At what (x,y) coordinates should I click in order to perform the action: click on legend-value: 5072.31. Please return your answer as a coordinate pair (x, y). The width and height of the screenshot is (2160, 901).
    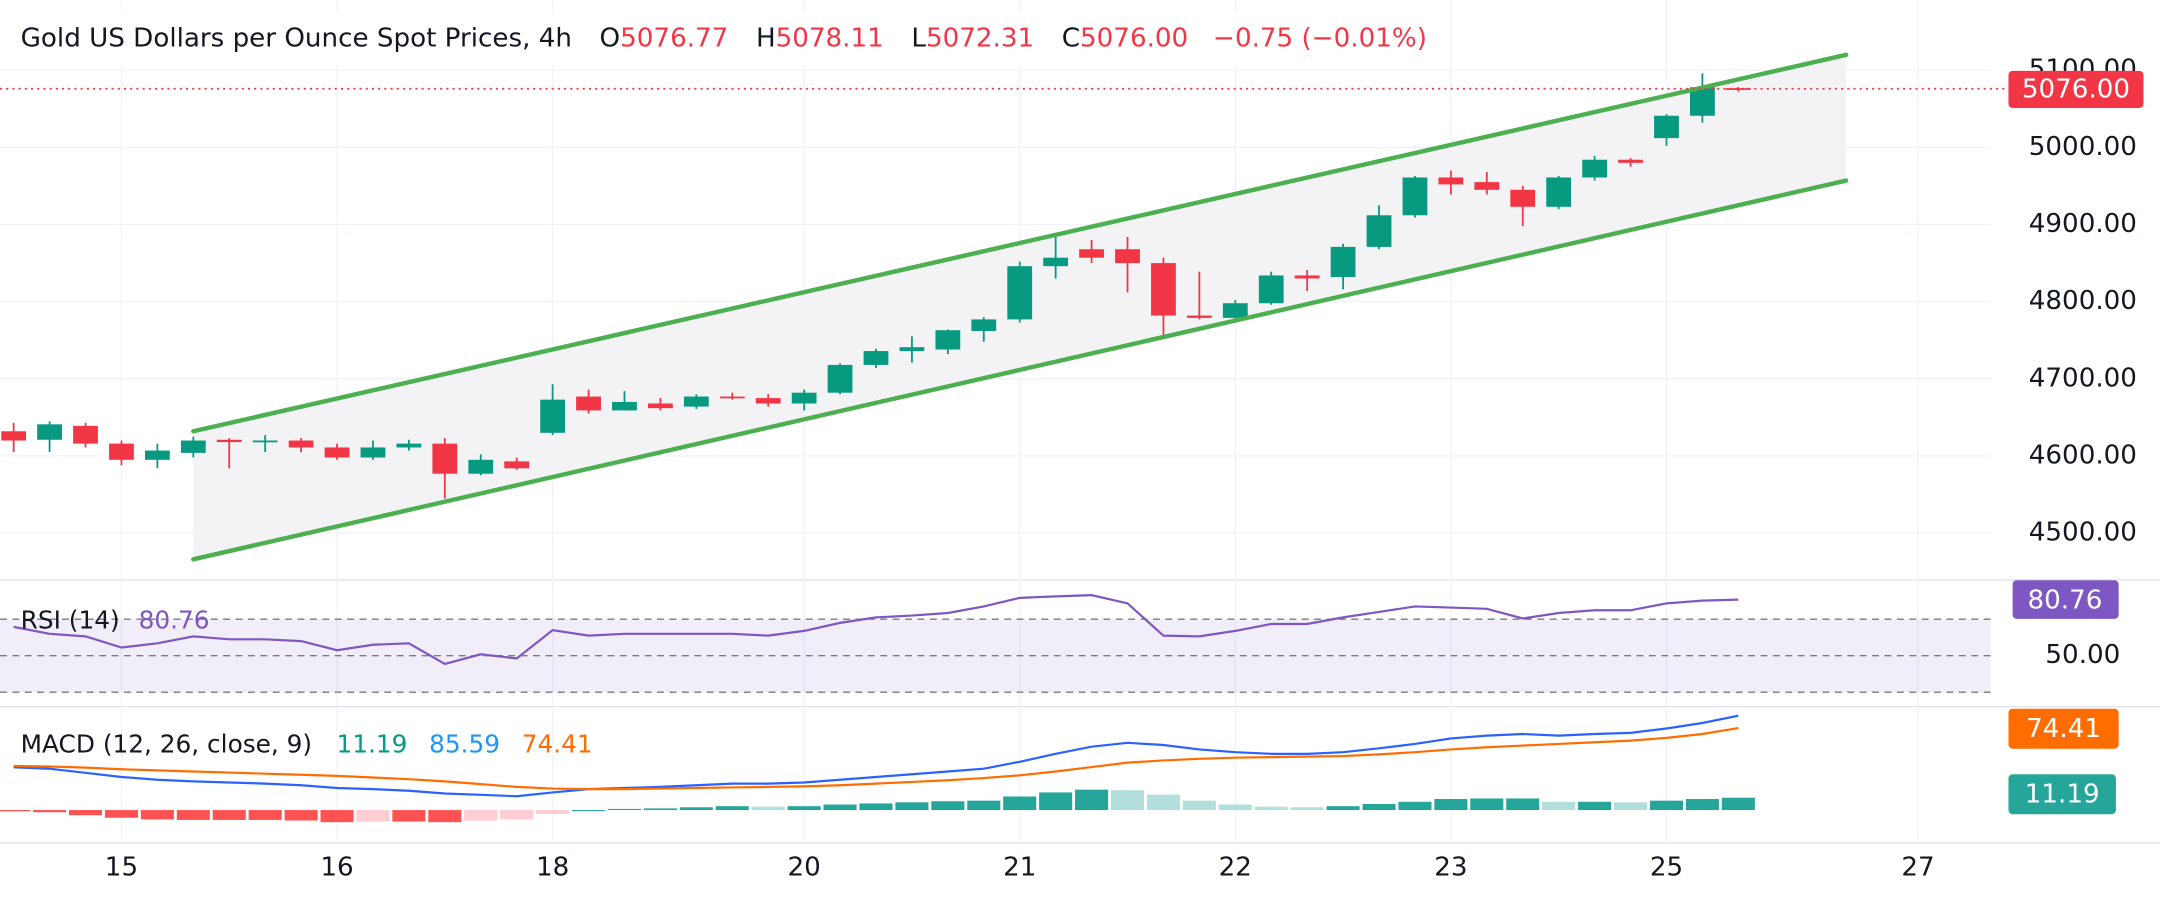
    Looking at the image, I should click on (980, 38).